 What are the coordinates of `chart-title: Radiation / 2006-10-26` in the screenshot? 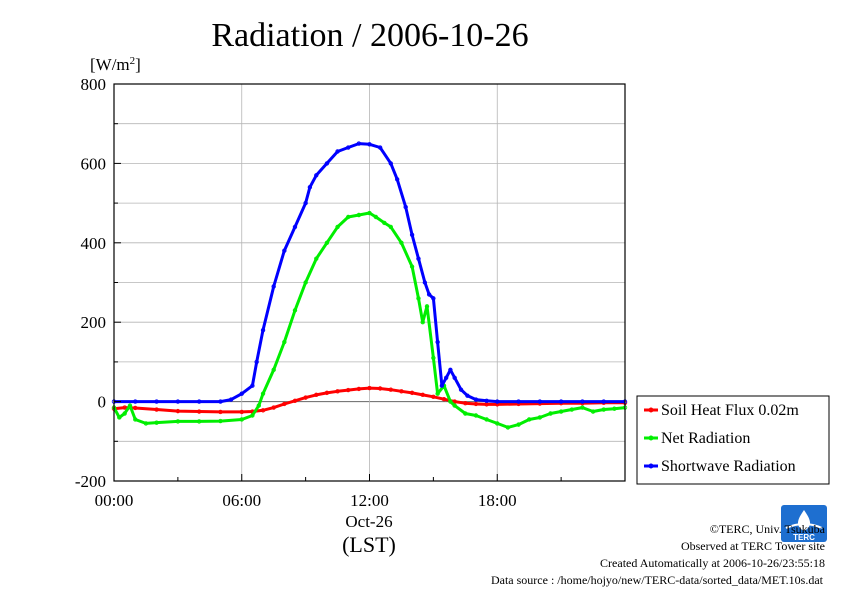 It's located at (369, 35).